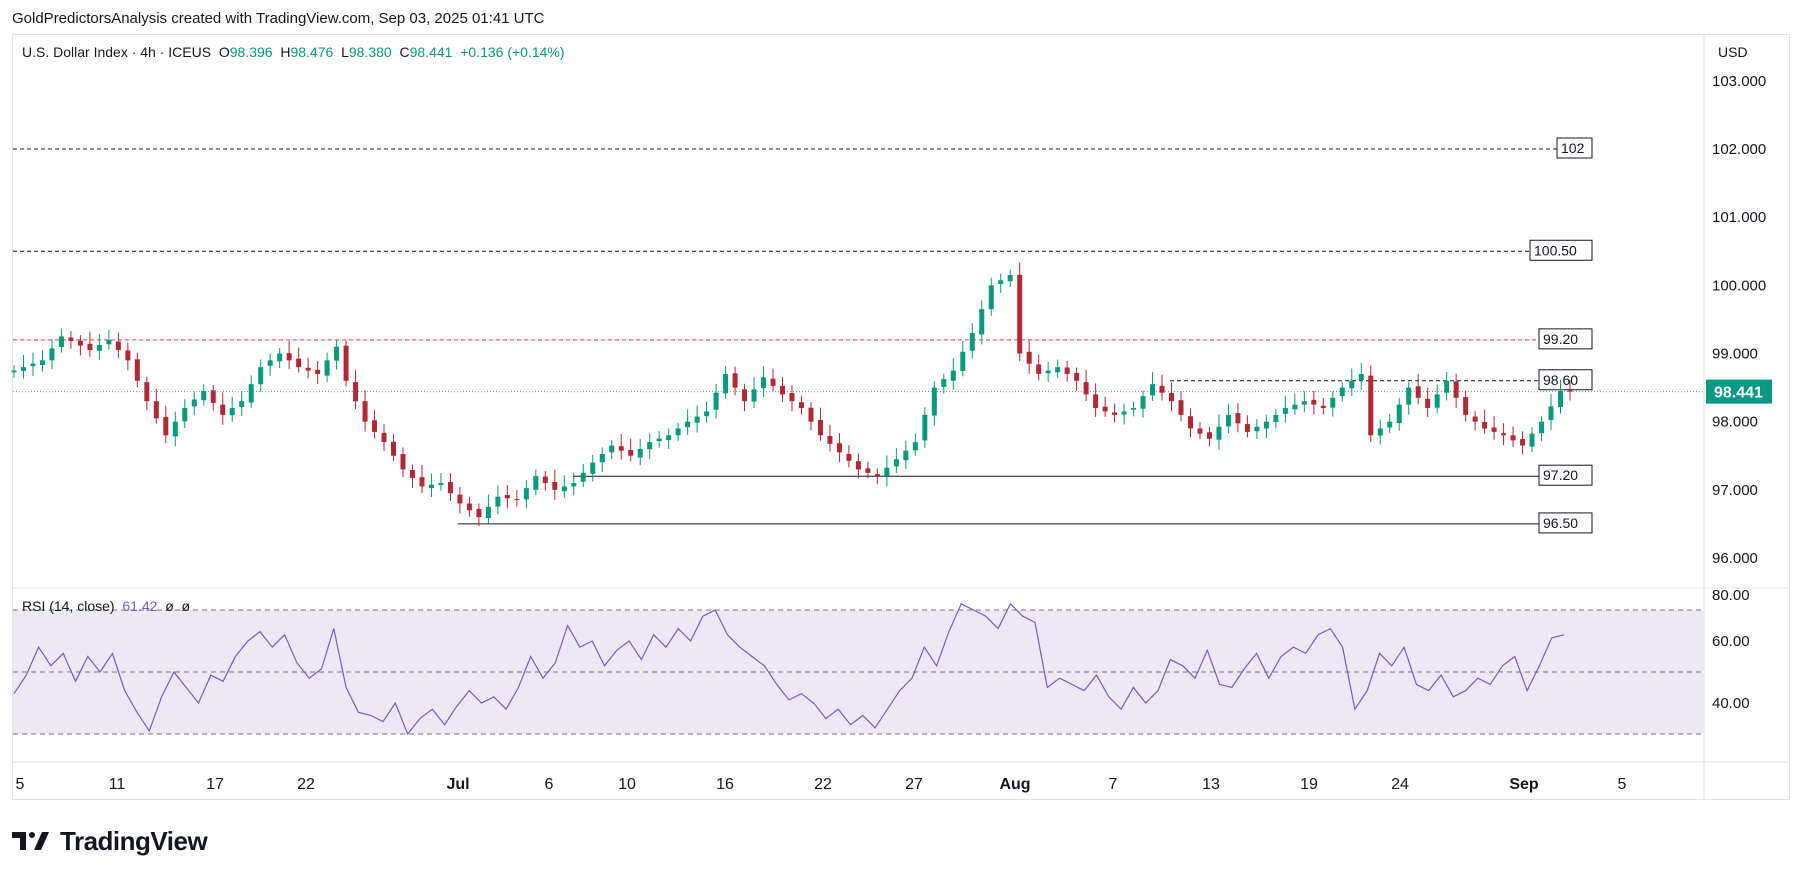  What do you see at coordinates (1731, 641) in the screenshot?
I see `rsi-axis-tick: 60.00` at bounding box center [1731, 641].